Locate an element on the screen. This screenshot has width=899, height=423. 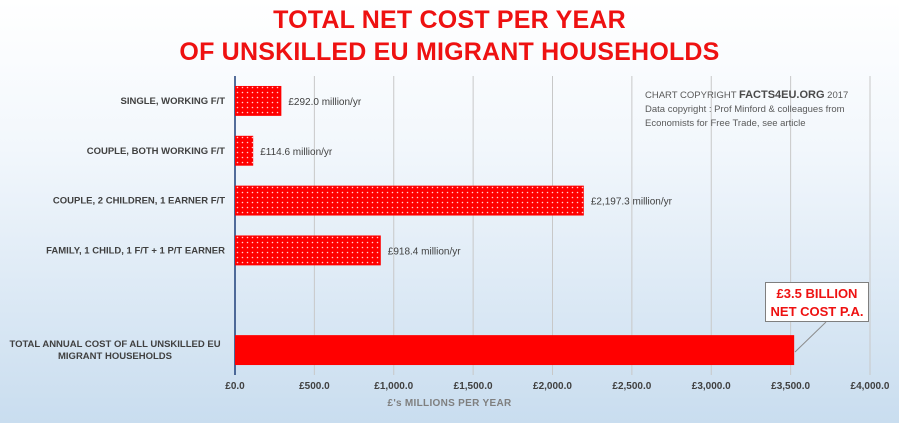
category-label: TOTAL ANNUAL COST OF ALL UNSKILLED EU is located at coordinates (114, 344).